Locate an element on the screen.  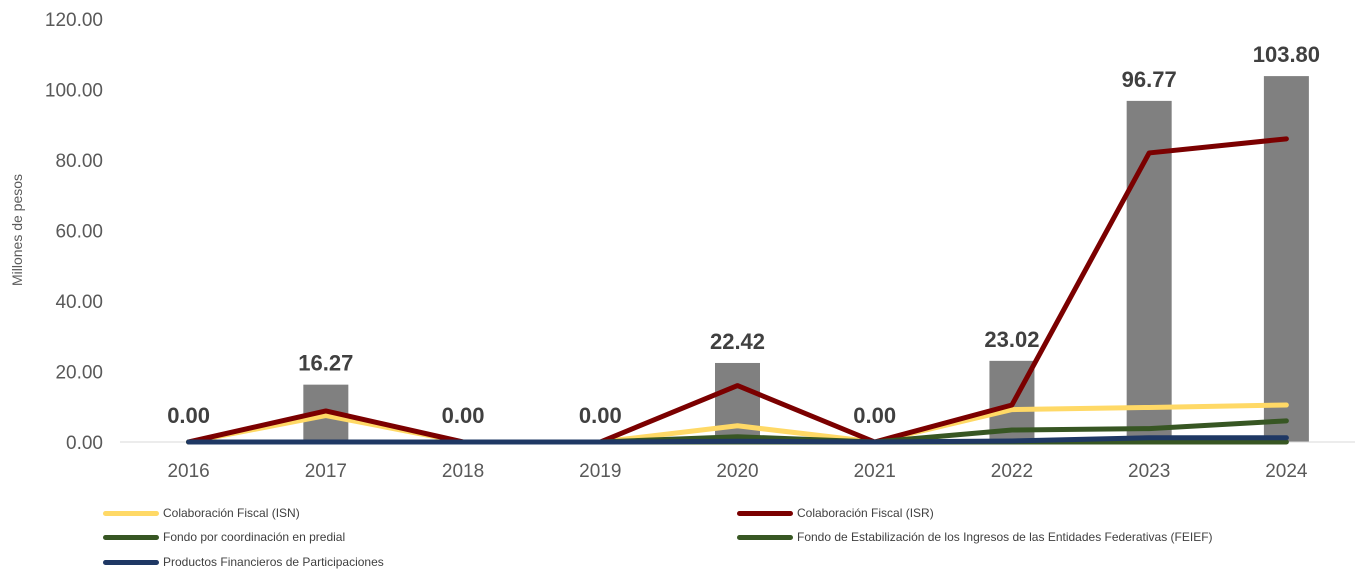
y-tick-label: 60.00 is located at coordinates (79, 232).